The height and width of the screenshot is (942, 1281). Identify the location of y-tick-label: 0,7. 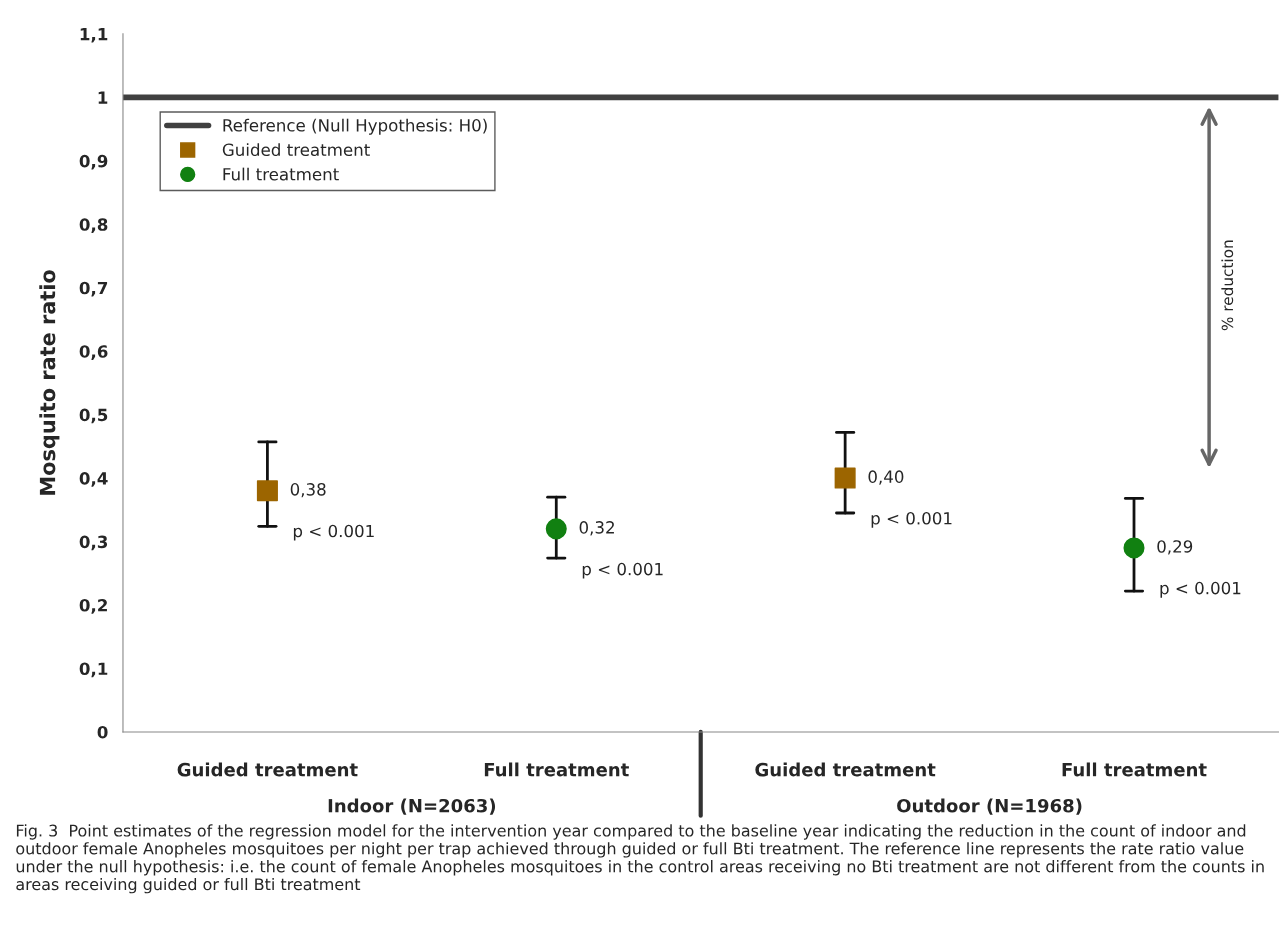
(93, 289).